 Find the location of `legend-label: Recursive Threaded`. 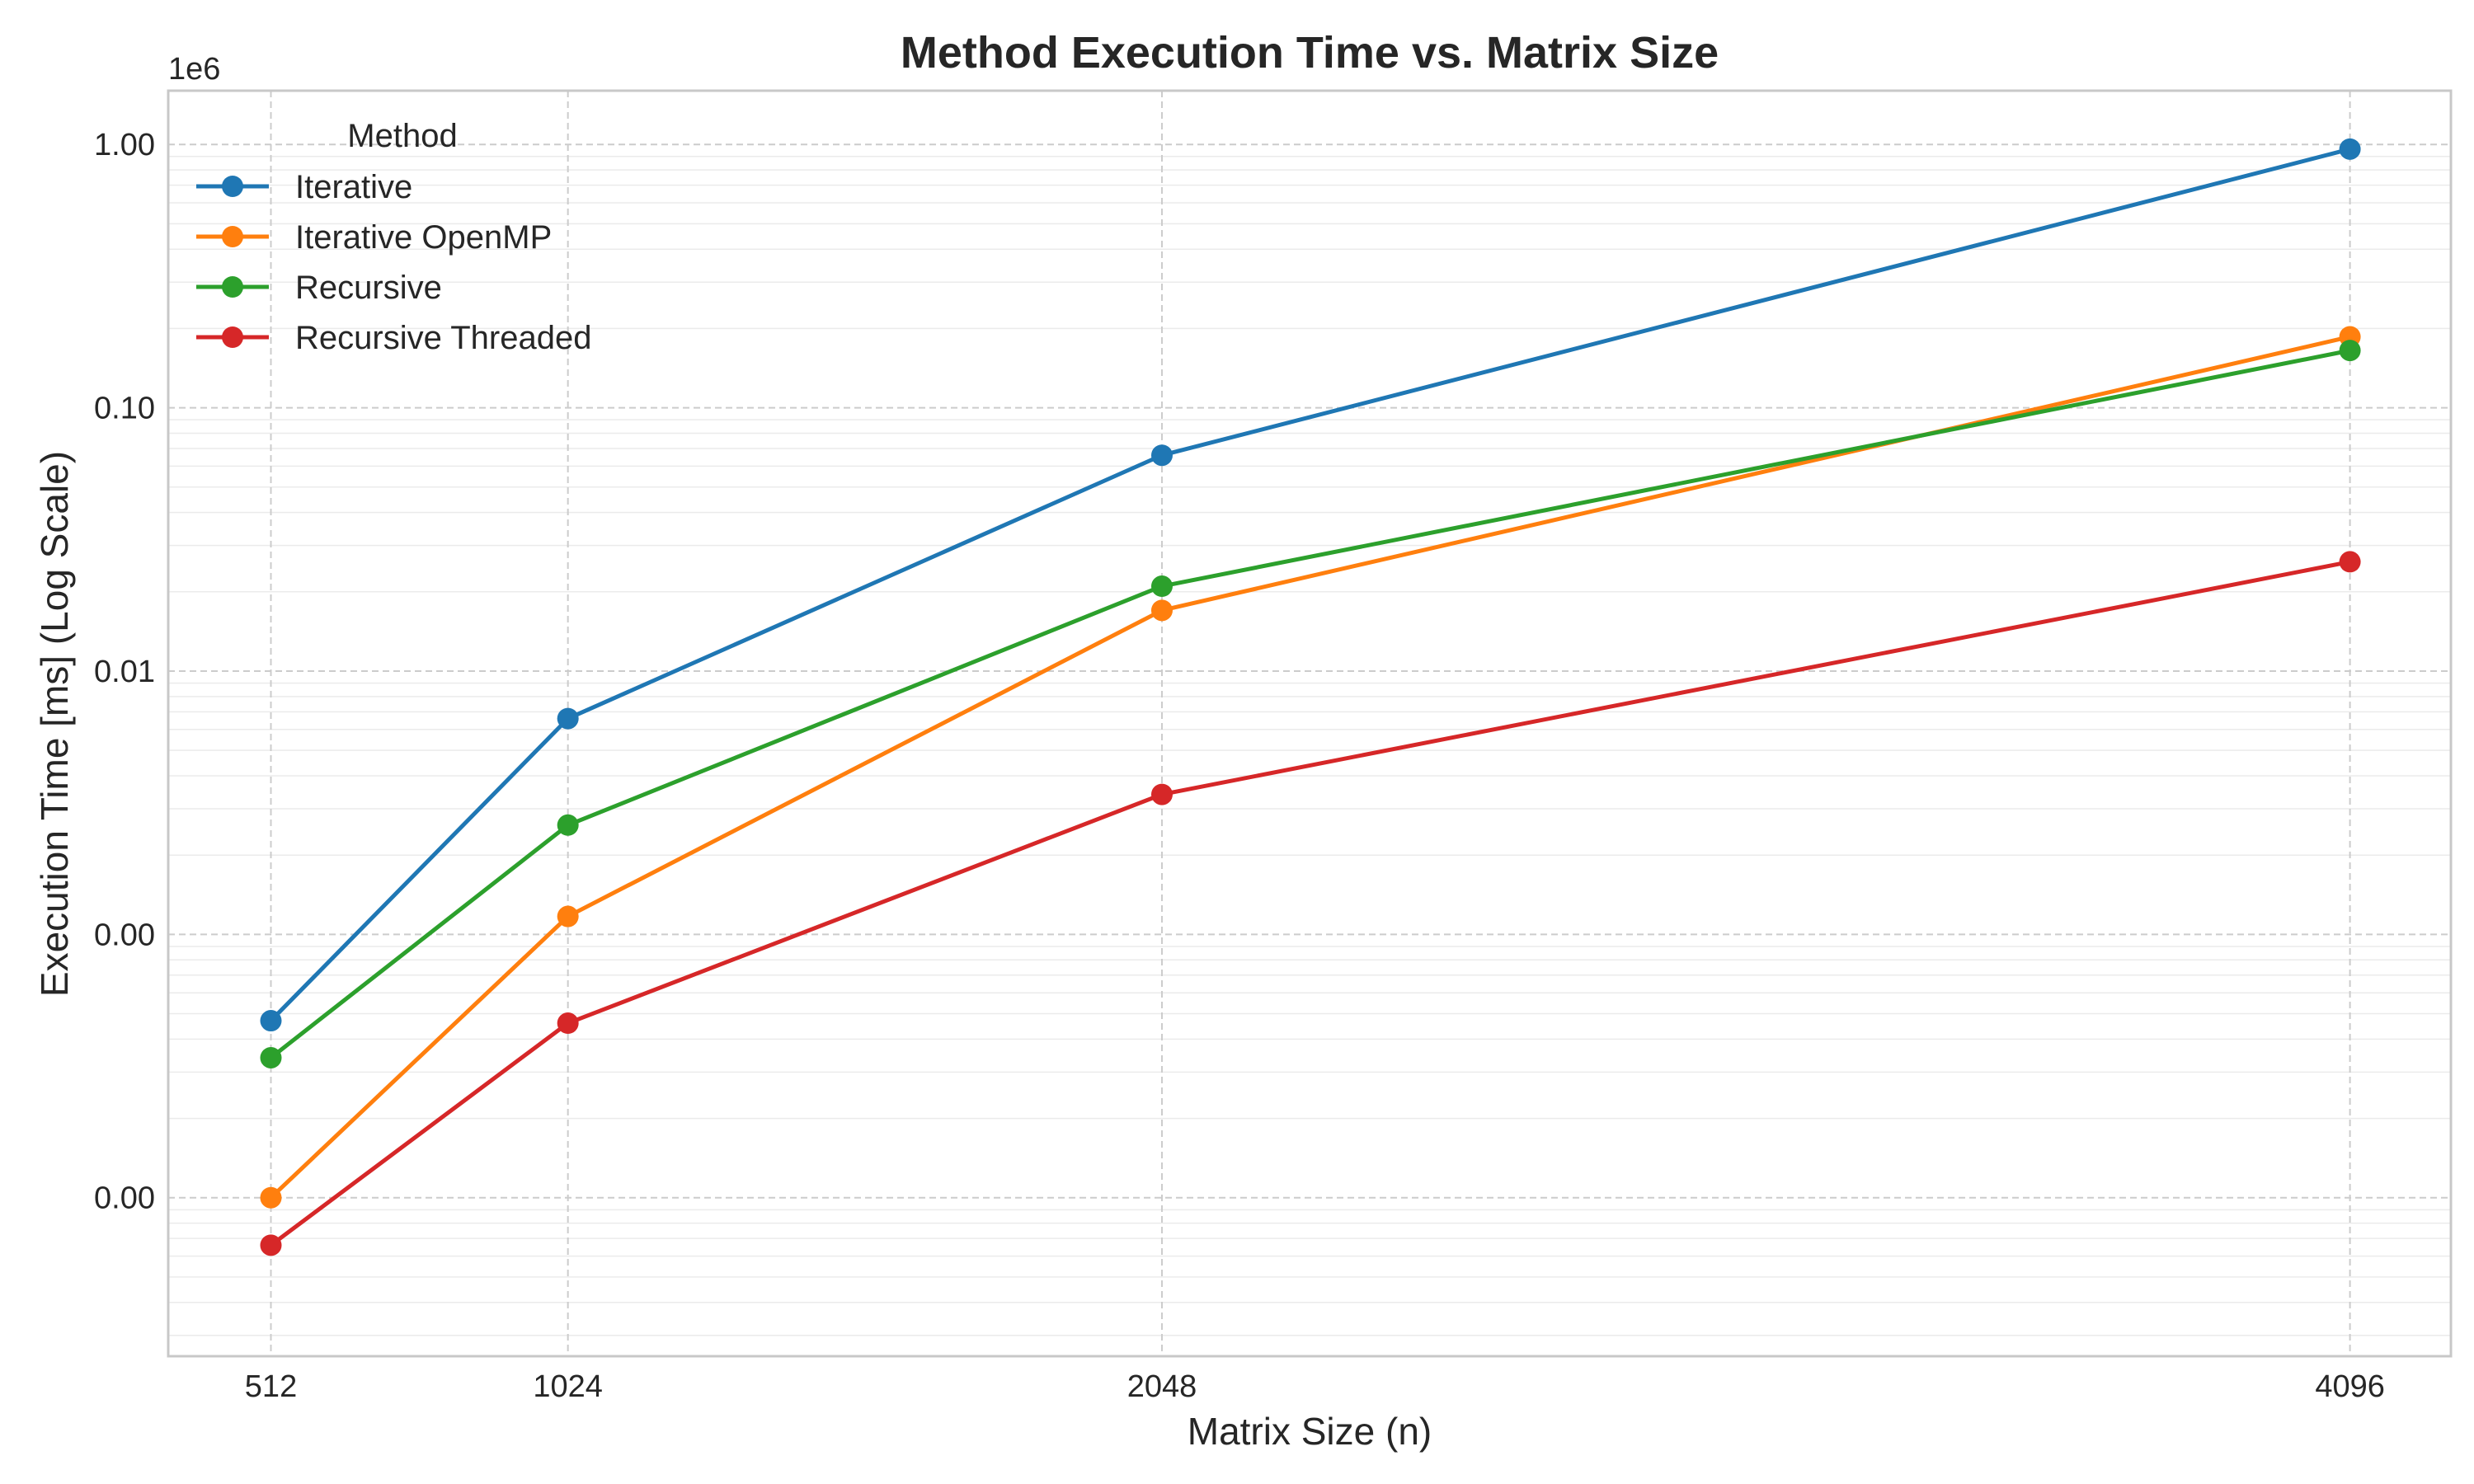

legend-label: Recursive Threaded is located at coordinates (443, 338).